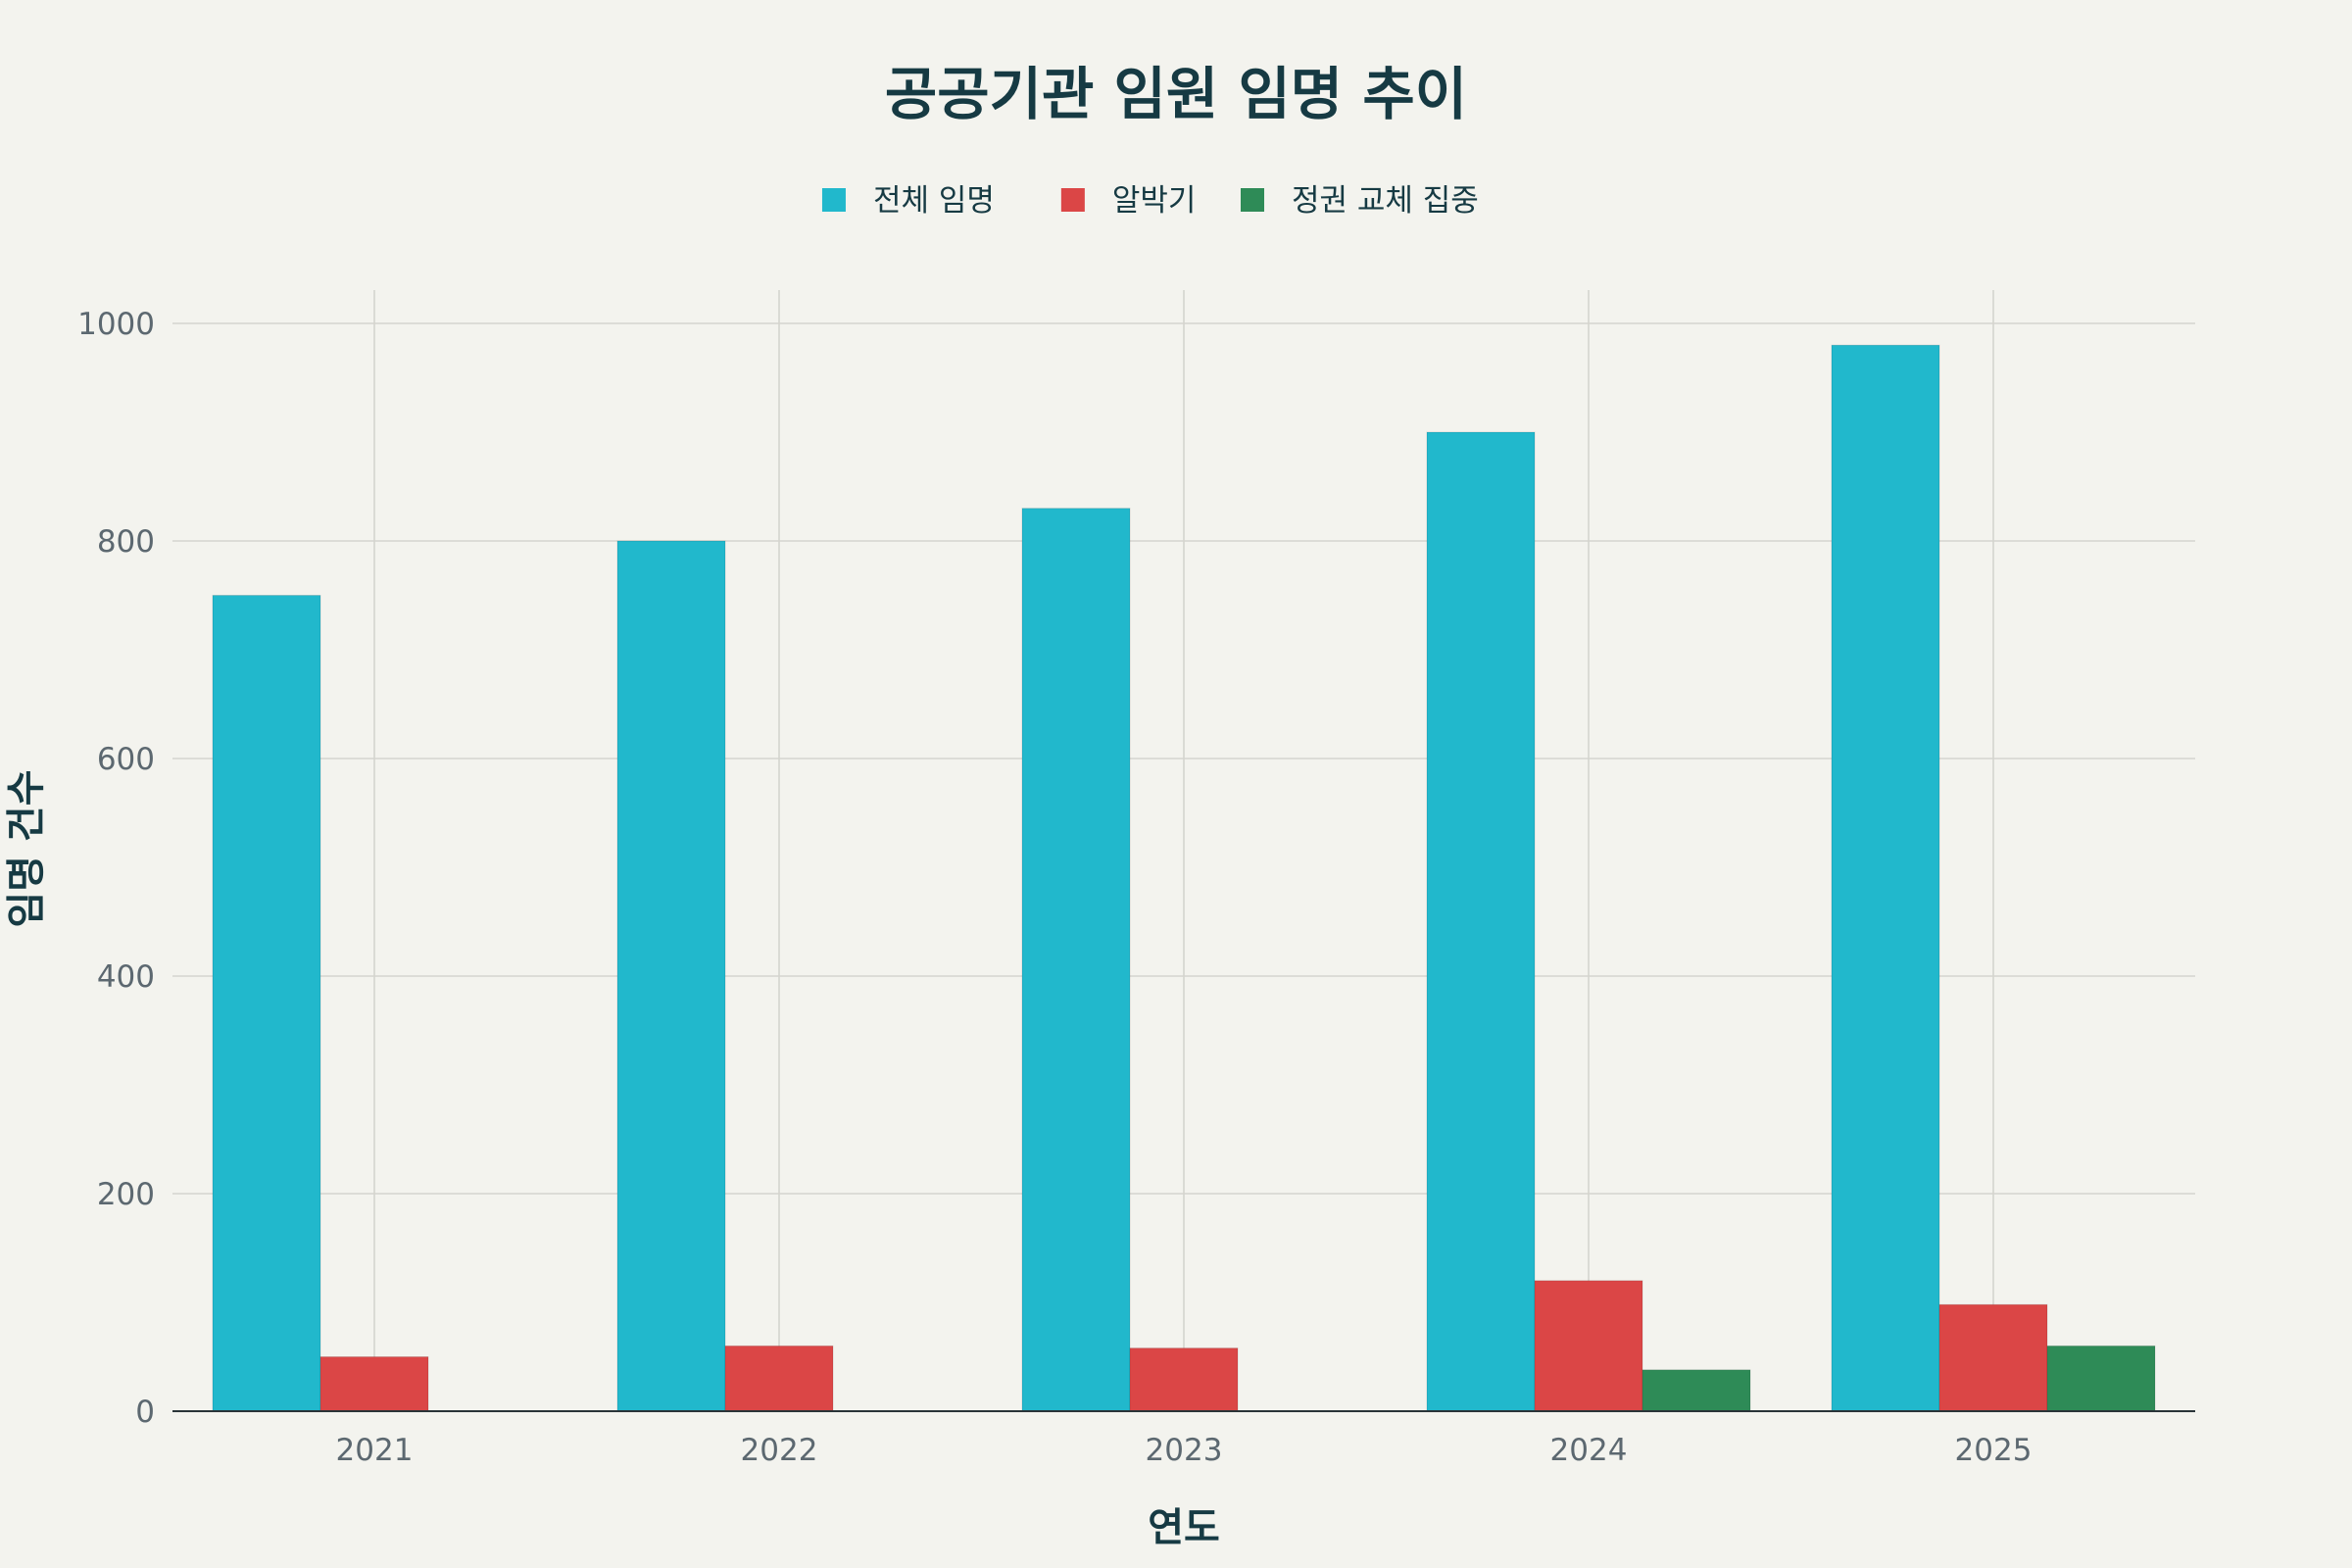 This screenshot has height=1568, width=2352. Describe the element at coordinates (671, 976) in the screenshot. I see `bar-전체 임명-2022` at that location.